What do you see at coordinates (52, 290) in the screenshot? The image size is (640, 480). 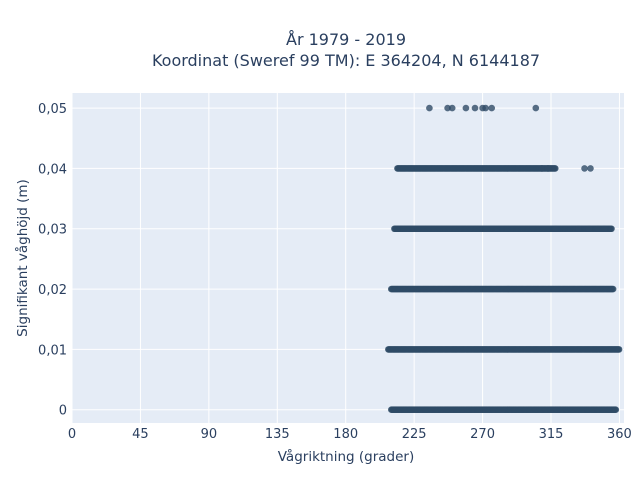 I see `y-tick-label: 0,02` at bounding box center [52, 290].